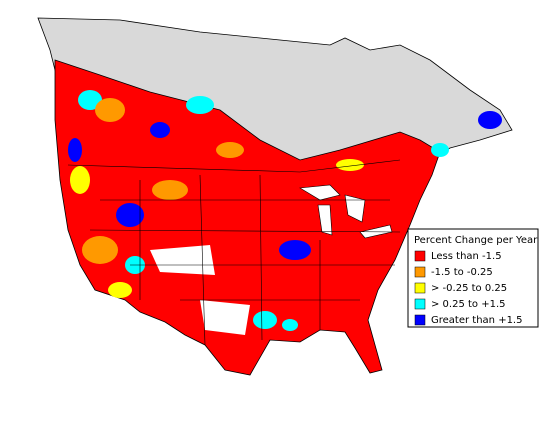 The width and height of the screenshot is (547, 423). I want to click on legend-label: > 0.25 to +1.5, so click(468, 304).